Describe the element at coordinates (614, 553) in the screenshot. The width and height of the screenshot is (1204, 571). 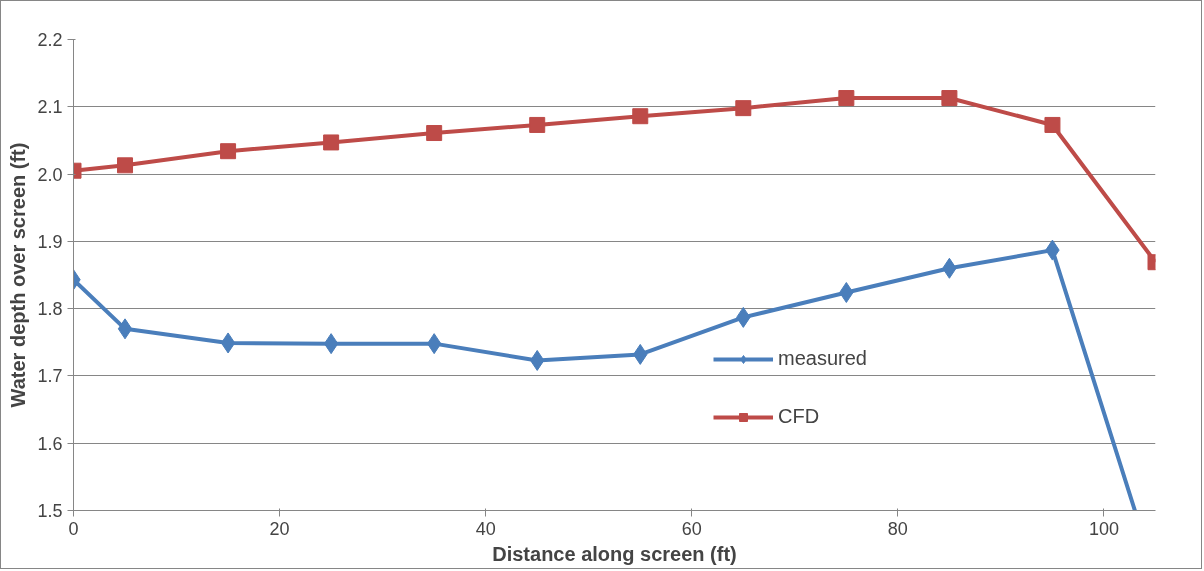
I see `x-axis-title: Distance along screen (ft)` at that location.